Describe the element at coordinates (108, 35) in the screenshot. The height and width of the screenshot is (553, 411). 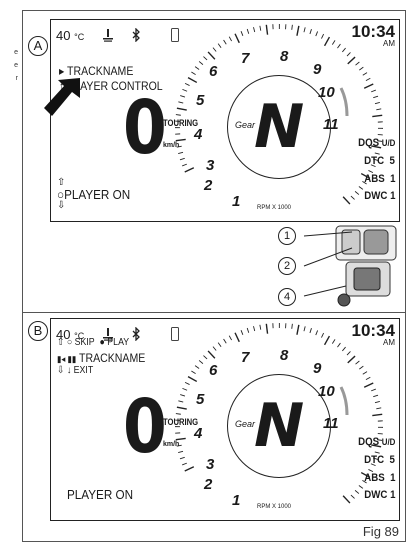
I see `coolant-thermometer-icon` at that location.